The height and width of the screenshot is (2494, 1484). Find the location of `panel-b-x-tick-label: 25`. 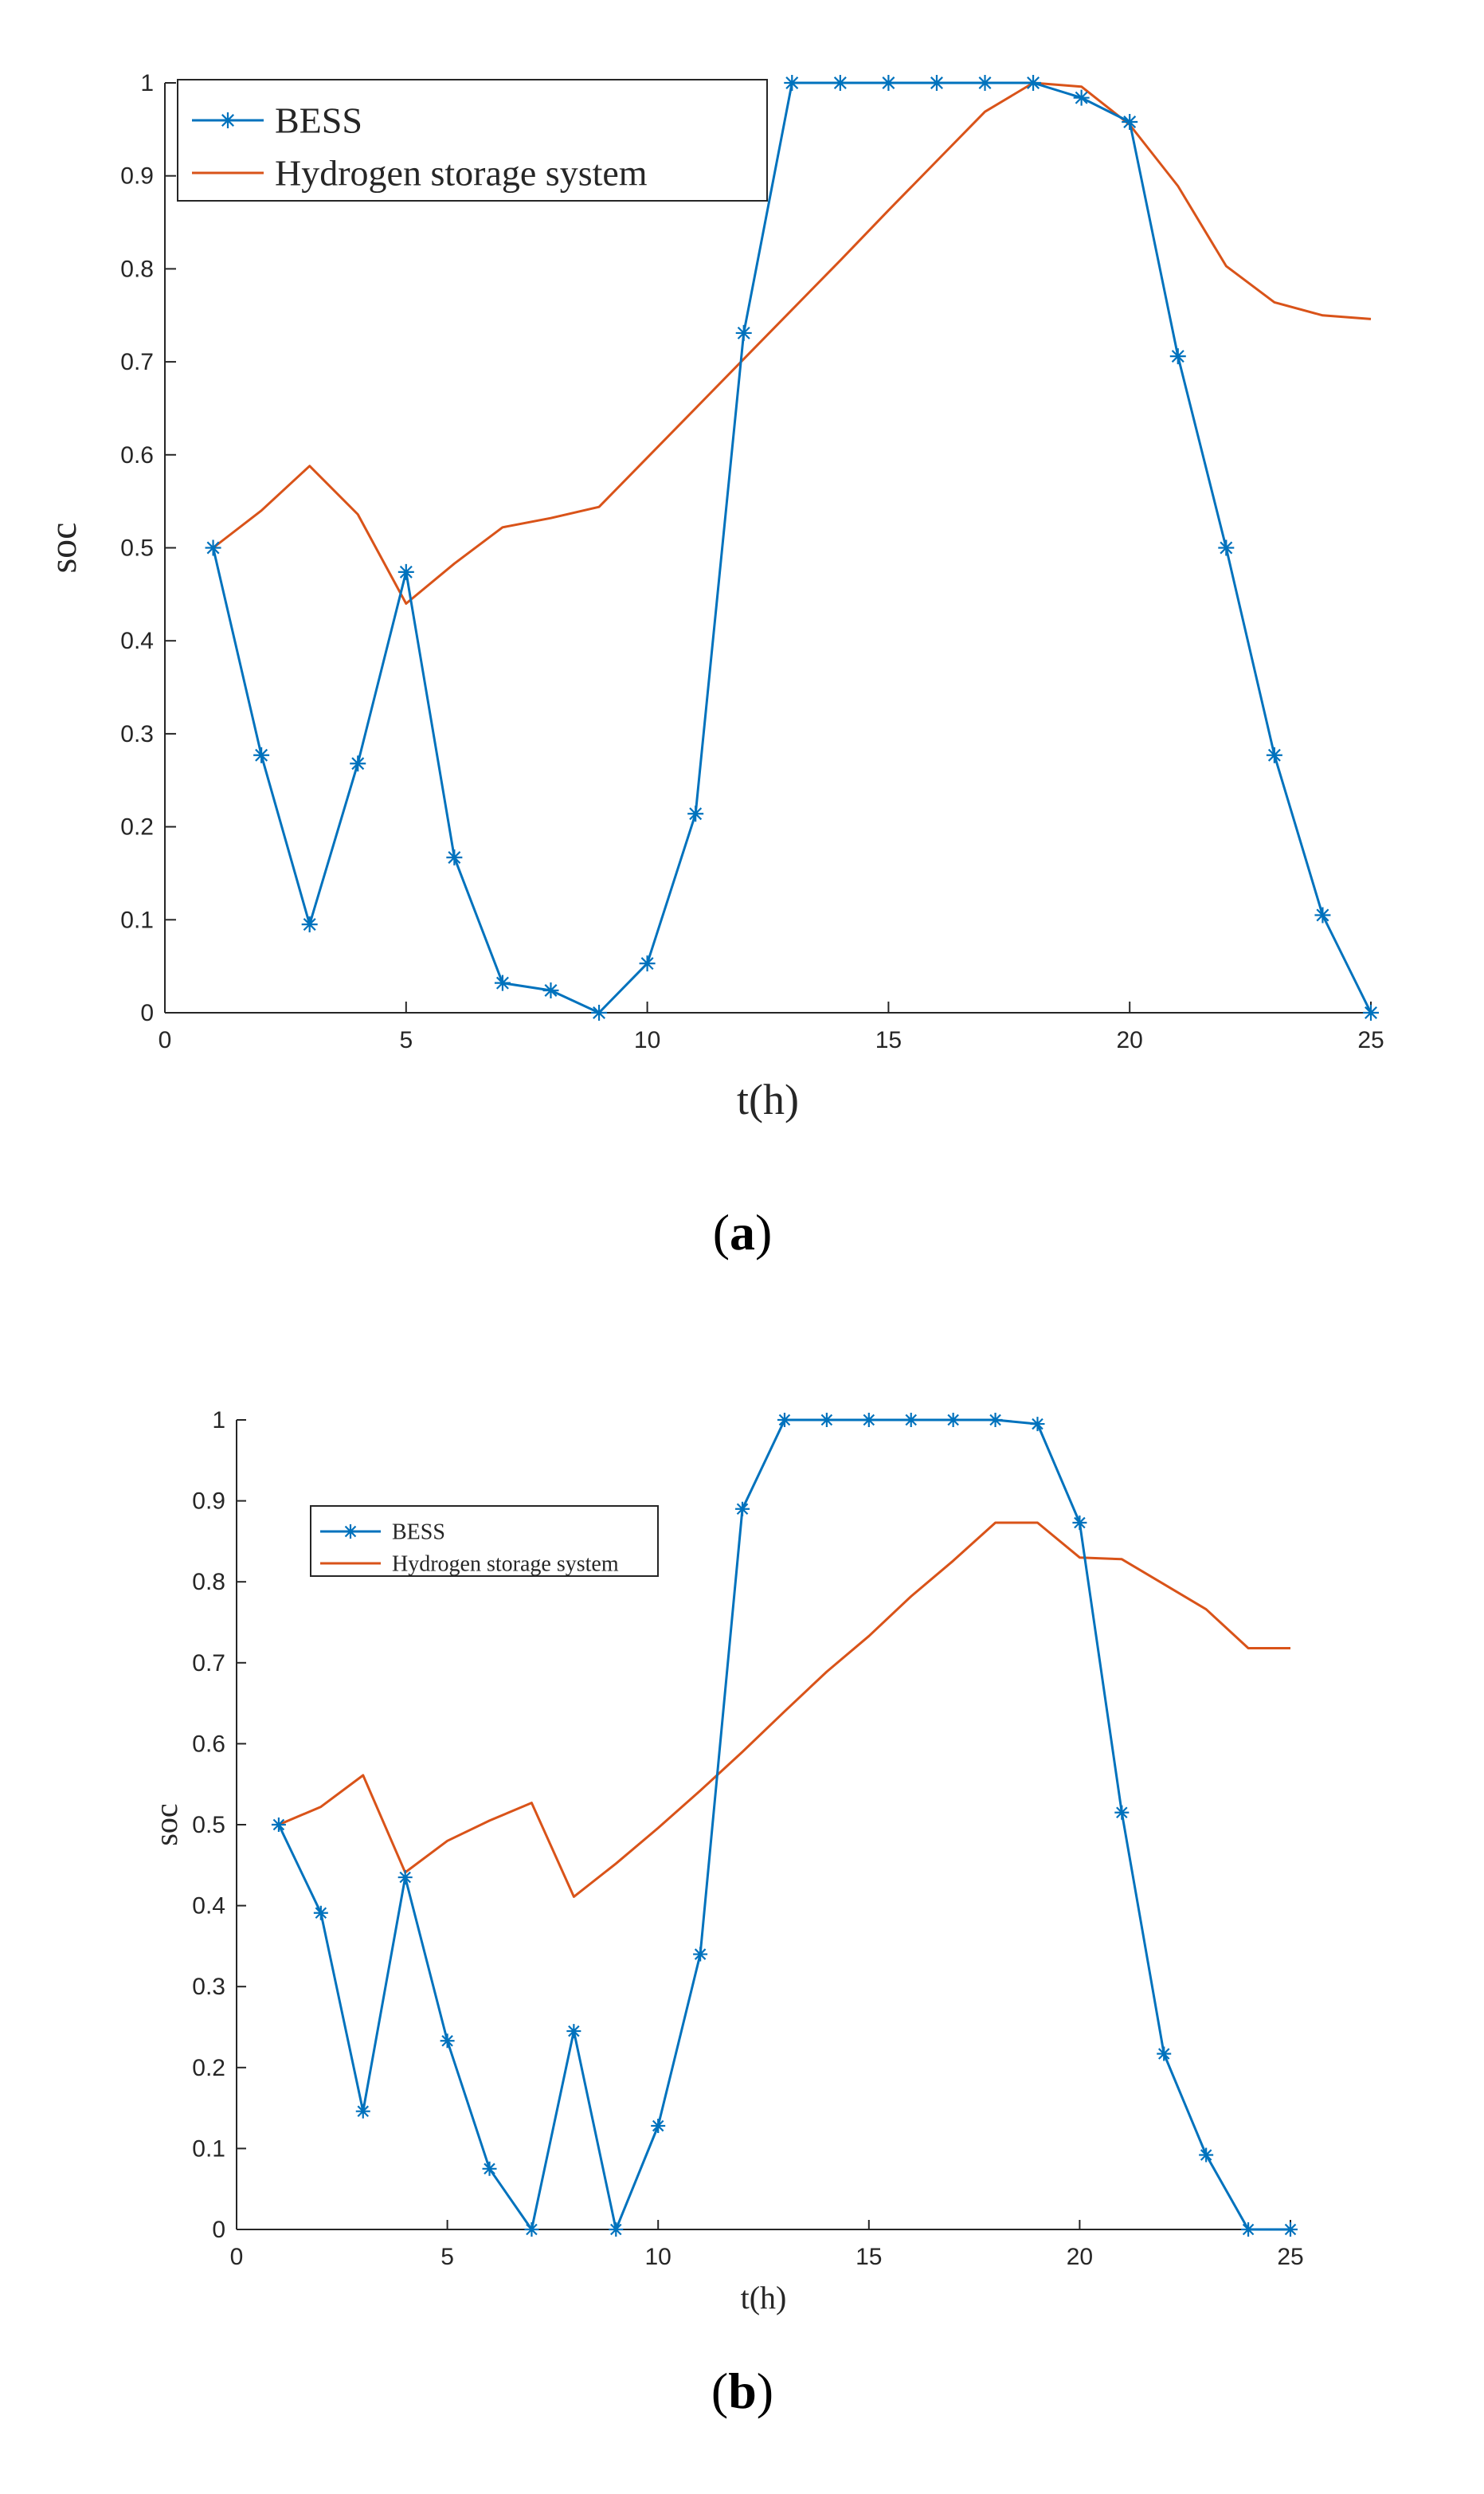

panel-b-x-tick-label: 25 is located at coordinates (1290, 2257).